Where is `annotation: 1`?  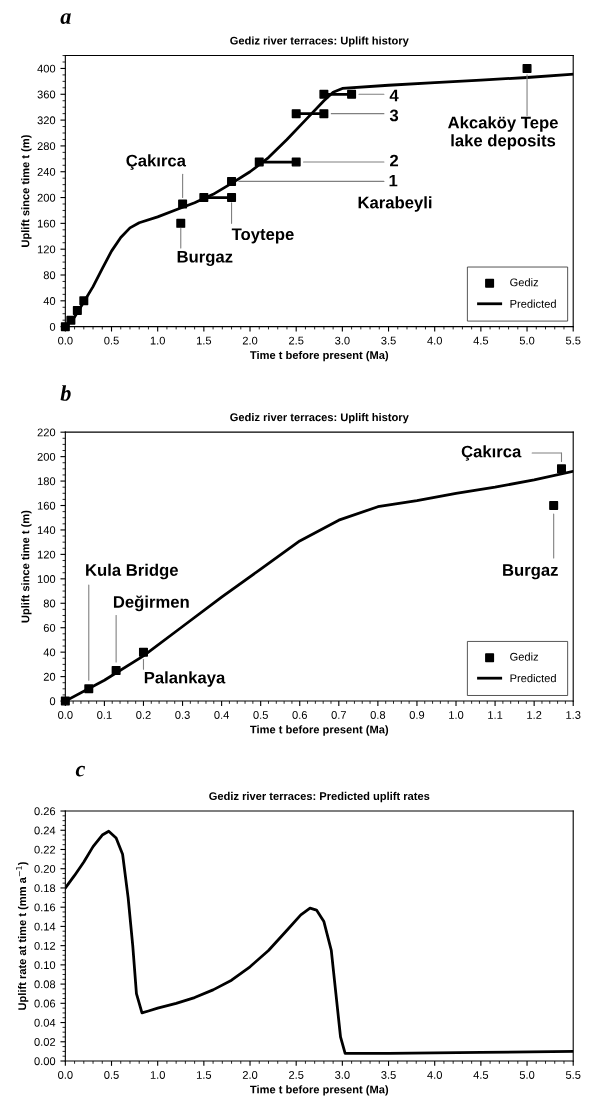 annotation: 1 is located at coordinates (393, 180).